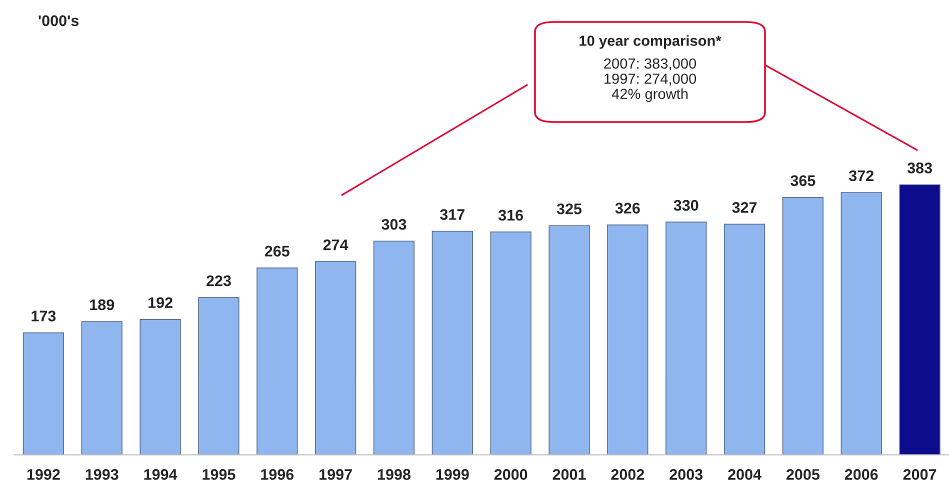 This screenshot has width=949, height=489. Describe the element at coordinates (511, 215) in the screenshot. I see `data-label: 316` at that location.